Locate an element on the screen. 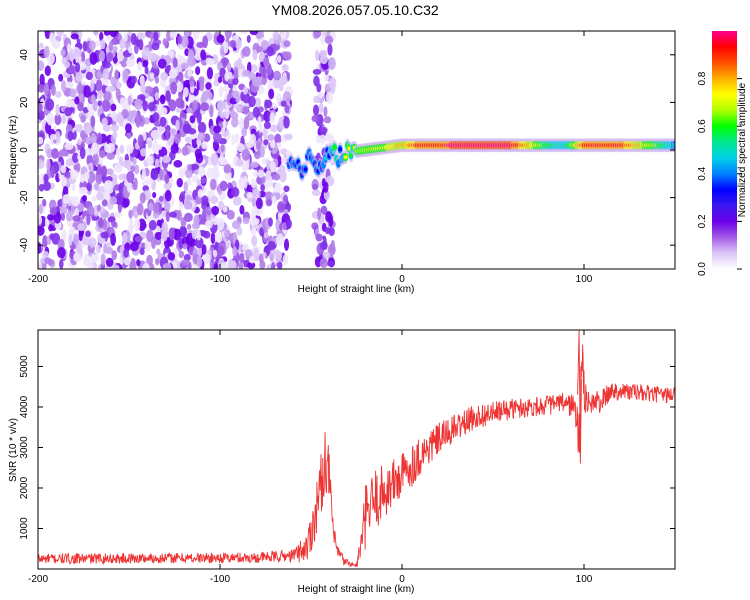 The height and width of the screenshot is (600, 750). snr-ytick-label: 5000 is located at coordinates (24, 366).